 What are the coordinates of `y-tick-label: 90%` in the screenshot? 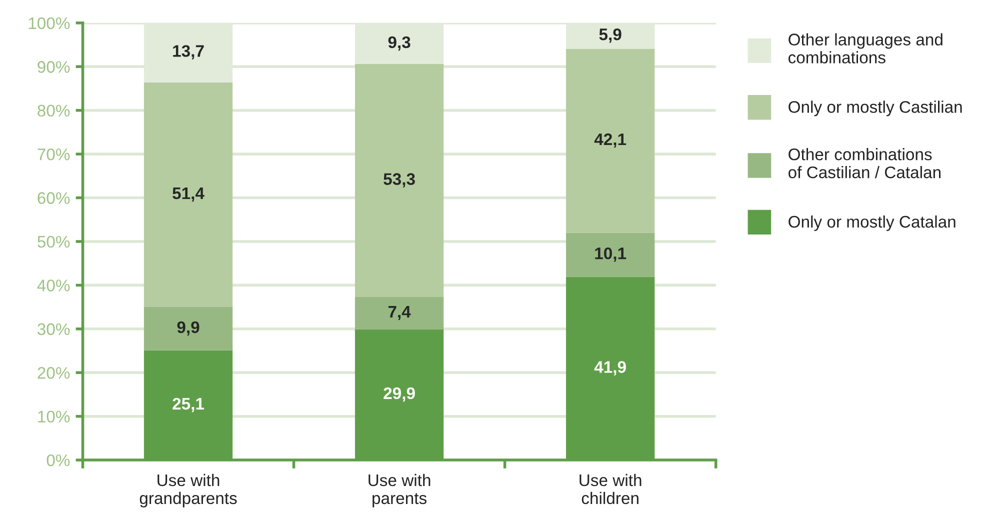 It's located at (54, 67).